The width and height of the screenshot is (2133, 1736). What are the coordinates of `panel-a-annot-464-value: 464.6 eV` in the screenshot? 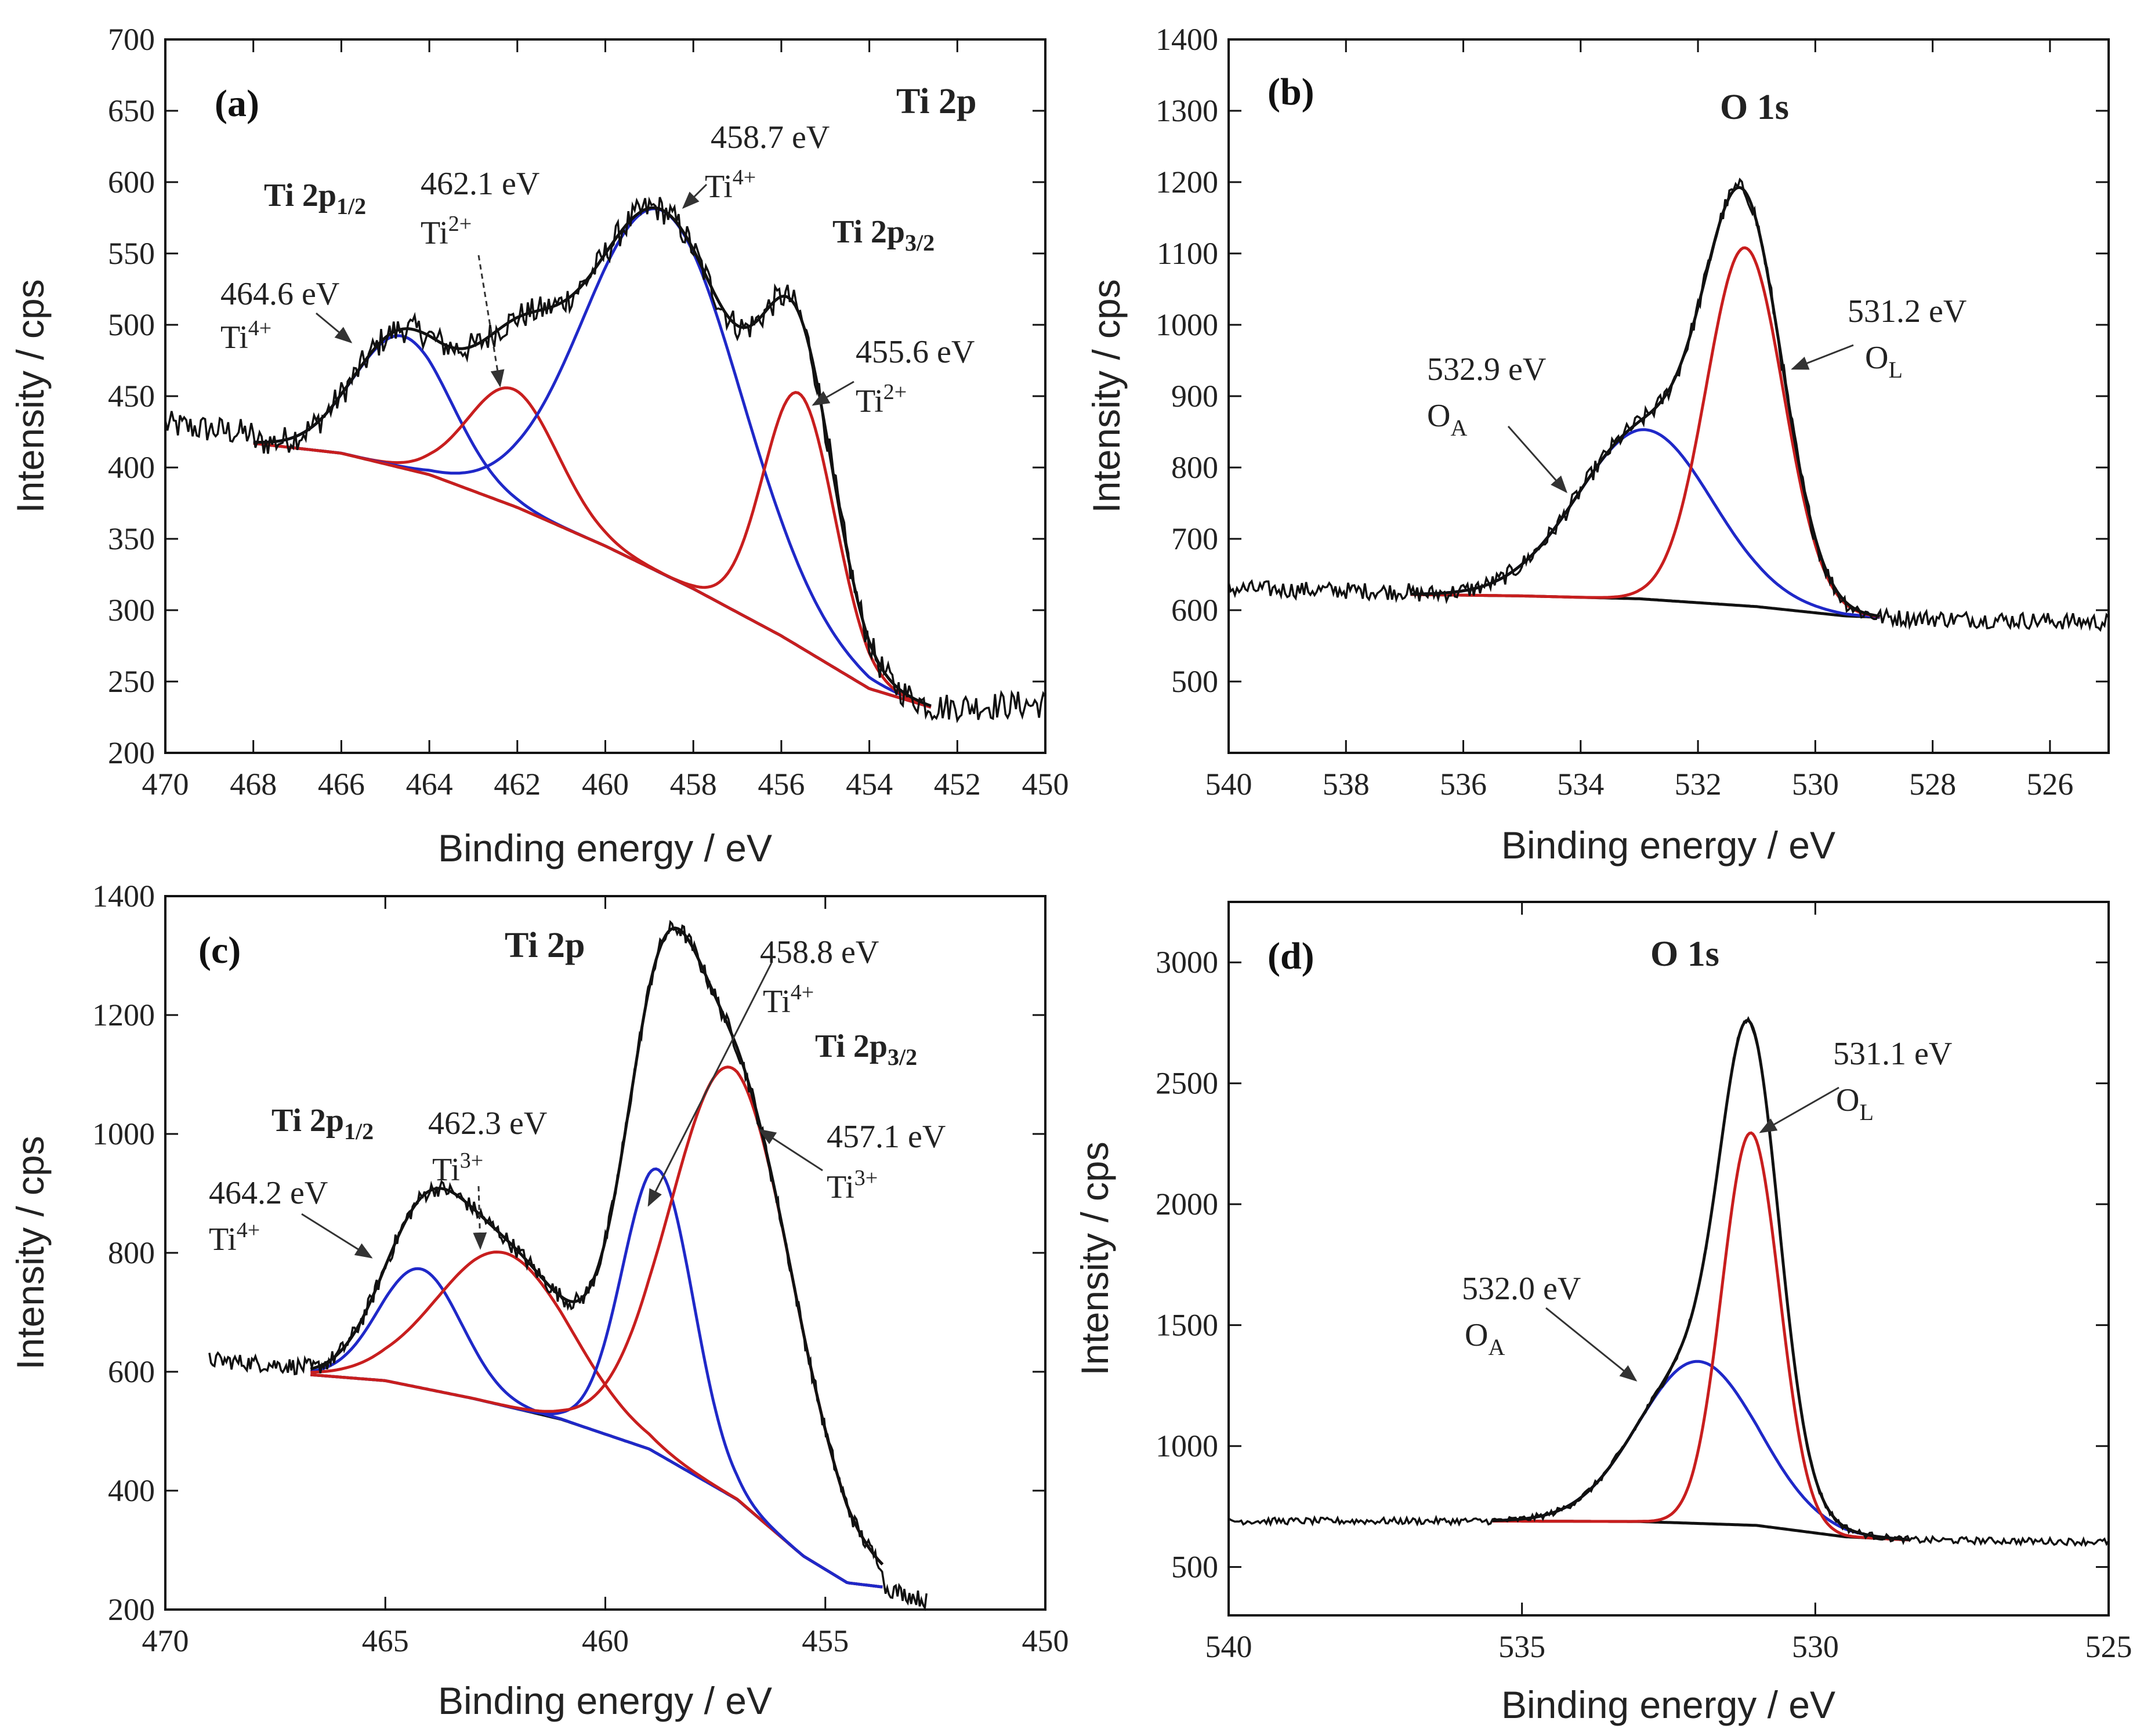 It's located at (279, 294).